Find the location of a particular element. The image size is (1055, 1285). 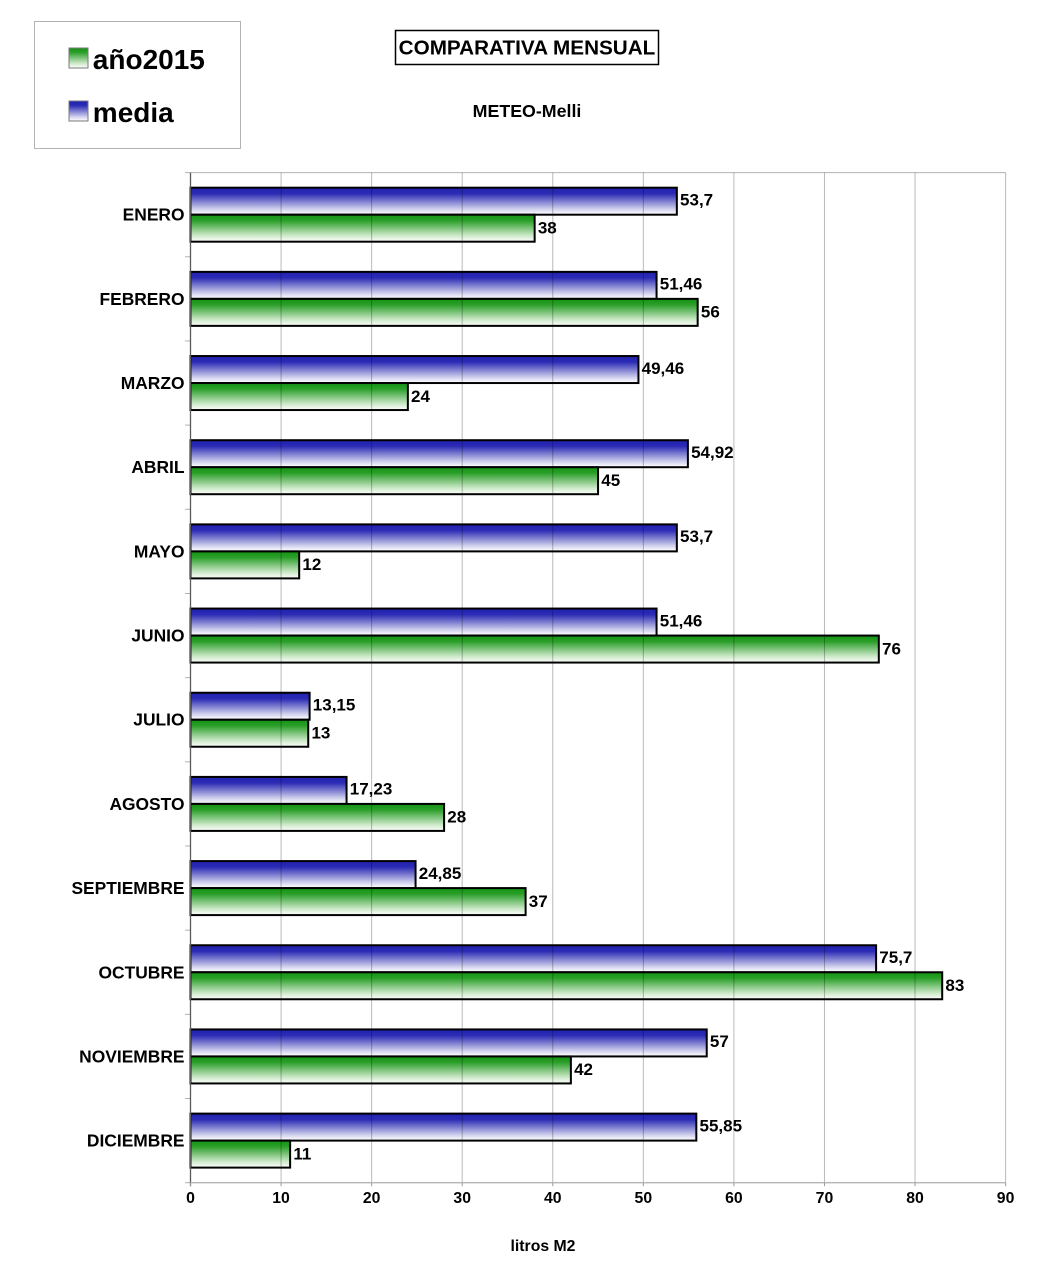

svg-text: MAYO is located at coordinates (159, 551).